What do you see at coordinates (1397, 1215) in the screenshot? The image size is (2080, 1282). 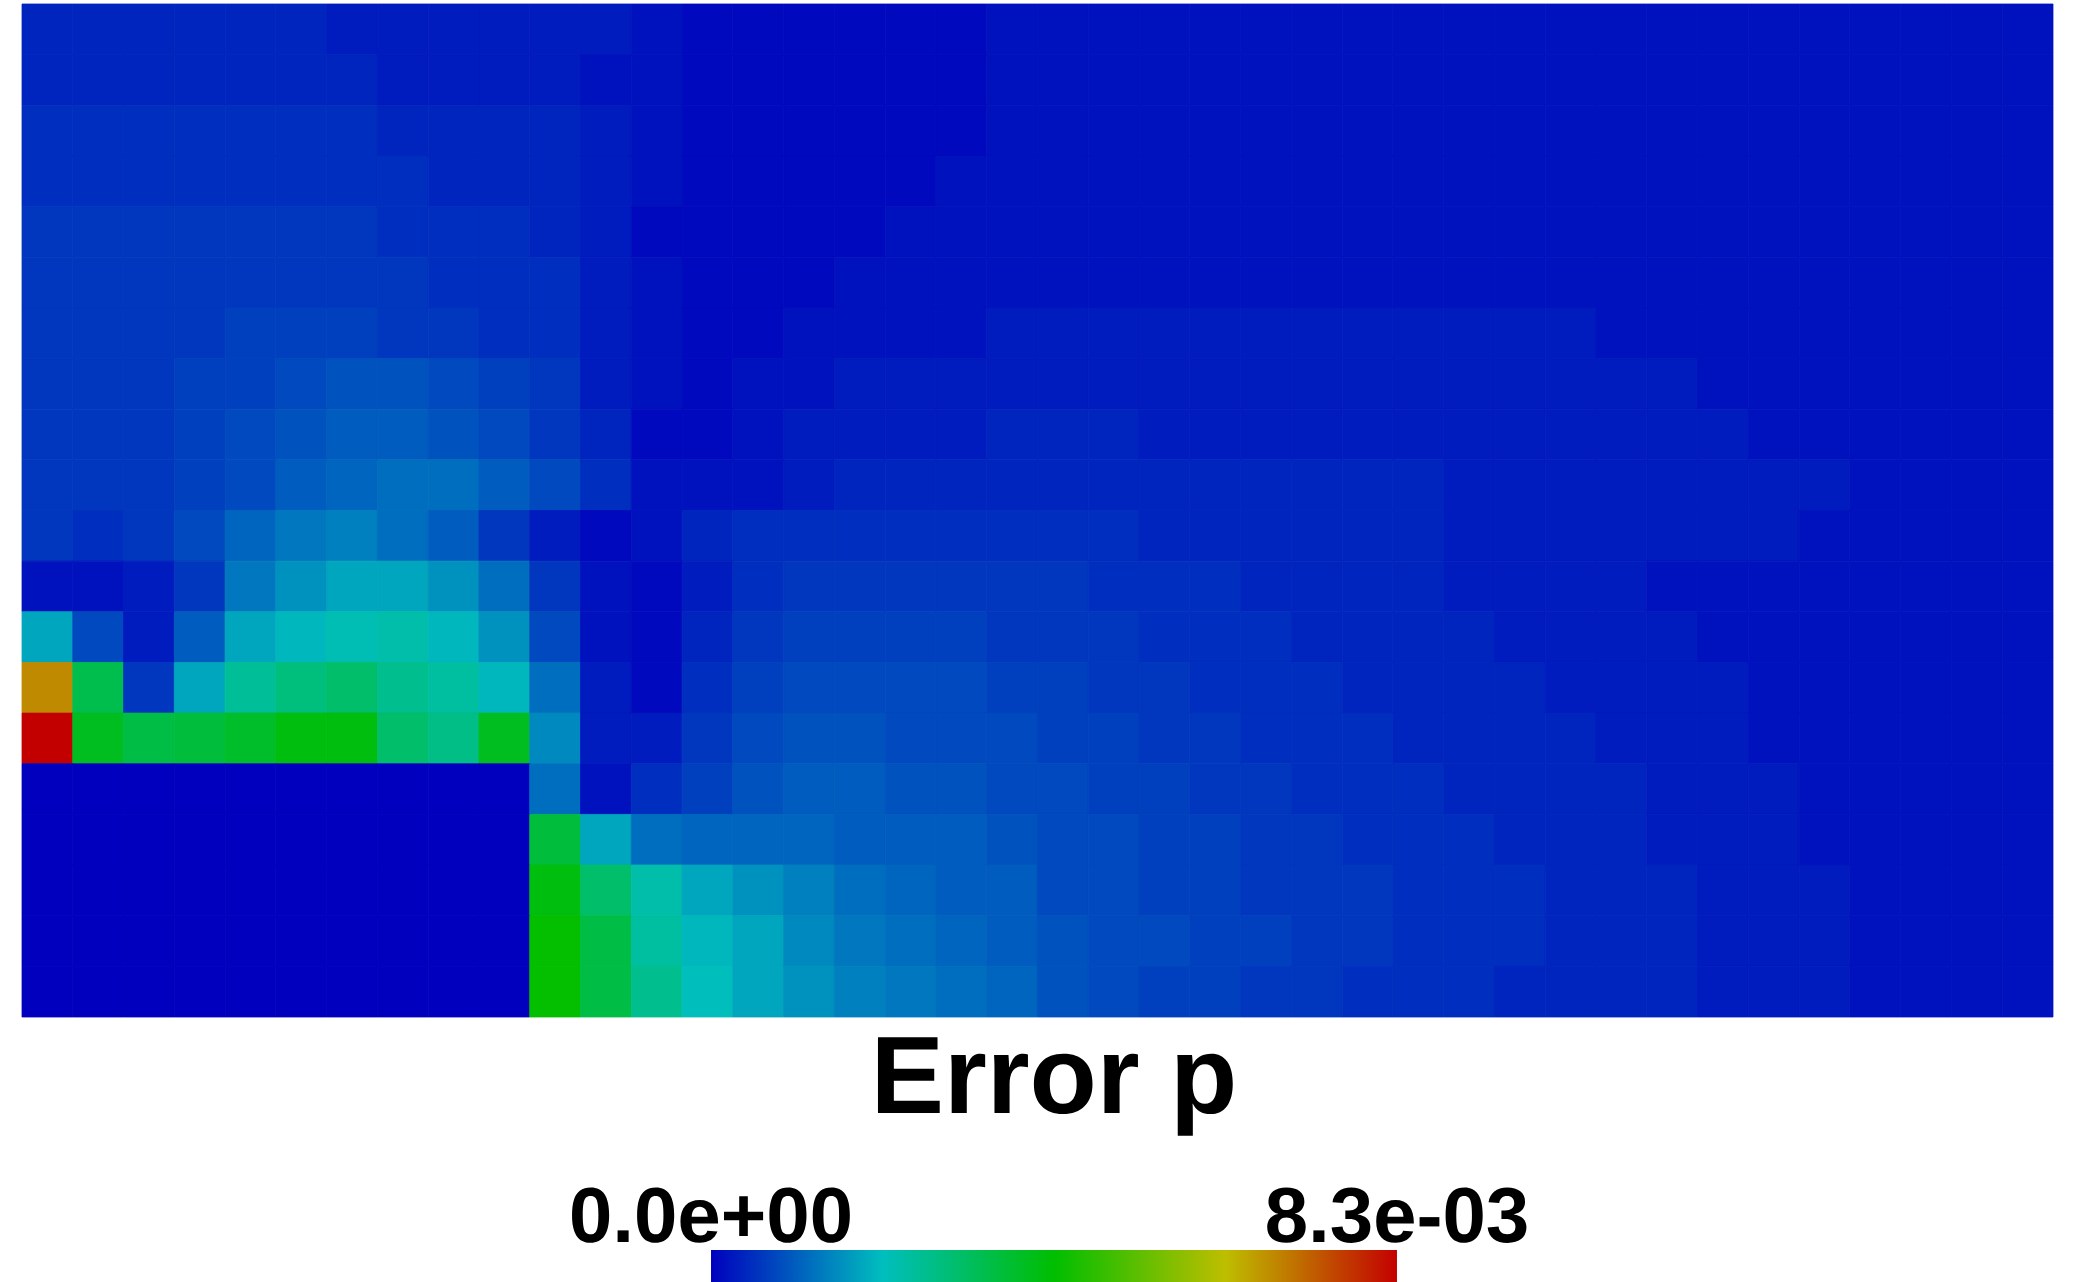 I see `color-bar-label: 8.3e-03` at bounding box center [1397, 1215].